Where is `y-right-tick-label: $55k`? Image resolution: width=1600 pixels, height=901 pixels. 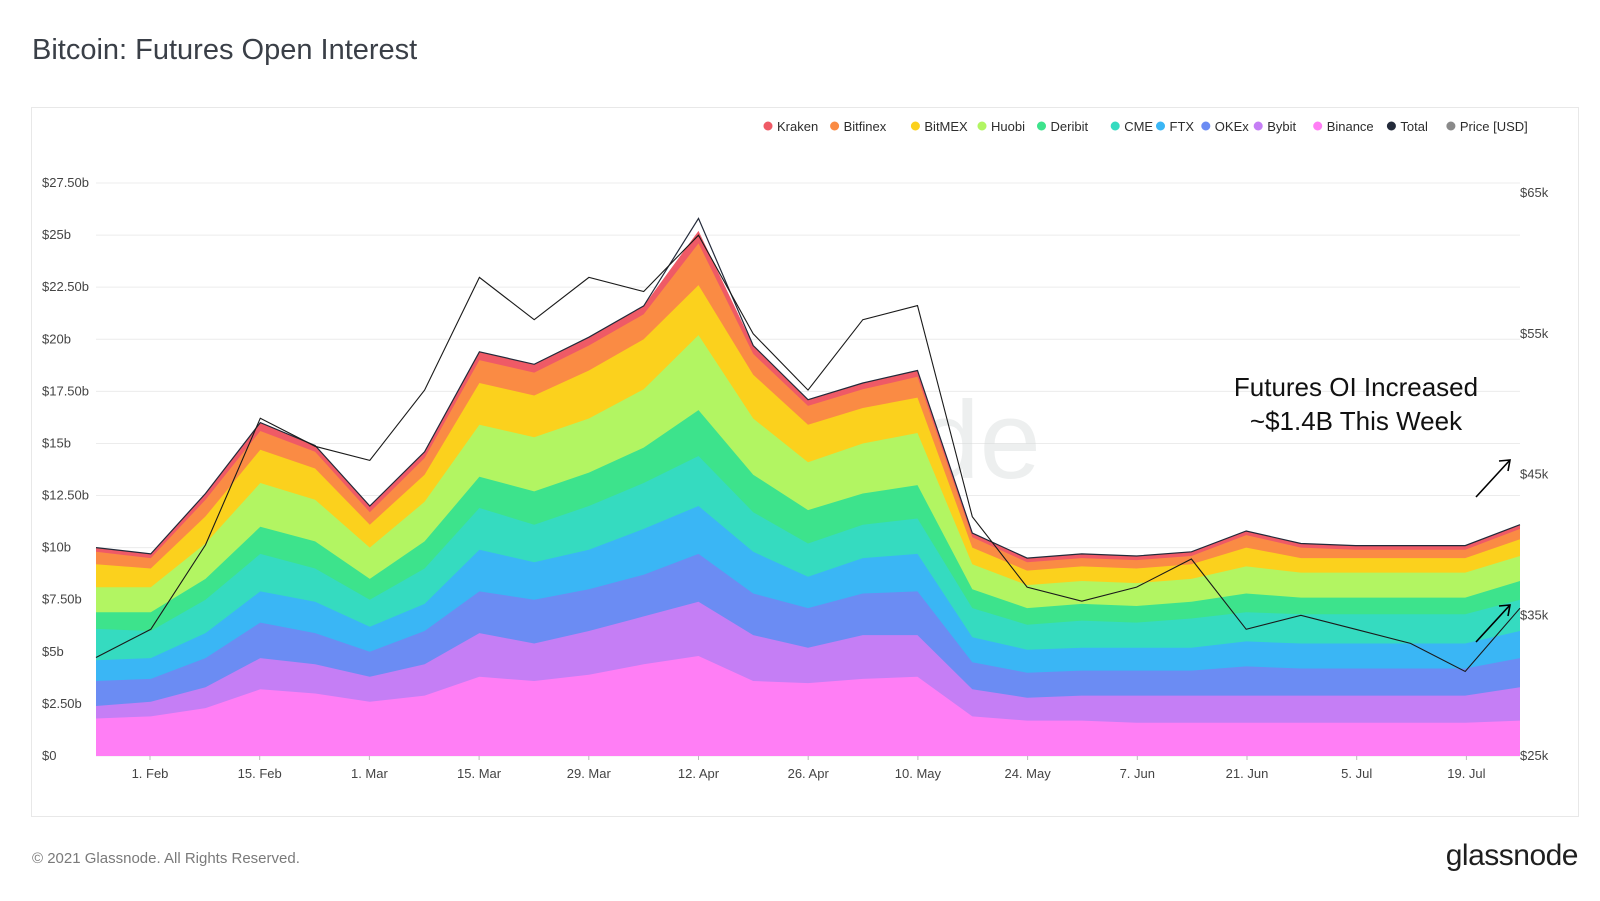 y-right-tick-label: $55k is located at coordinates (1534, 333).